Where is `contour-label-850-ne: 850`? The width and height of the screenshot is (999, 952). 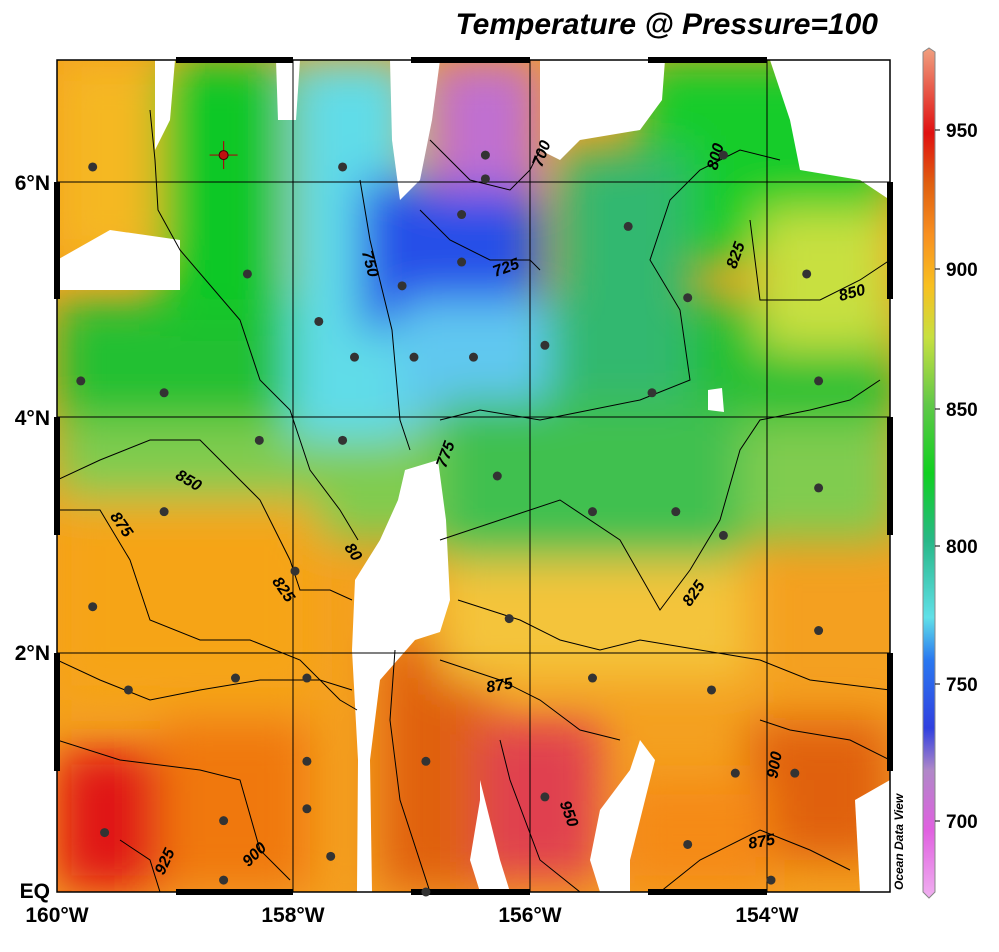
contour-label-850-ne: 850 is located at coordinates (852, 293).